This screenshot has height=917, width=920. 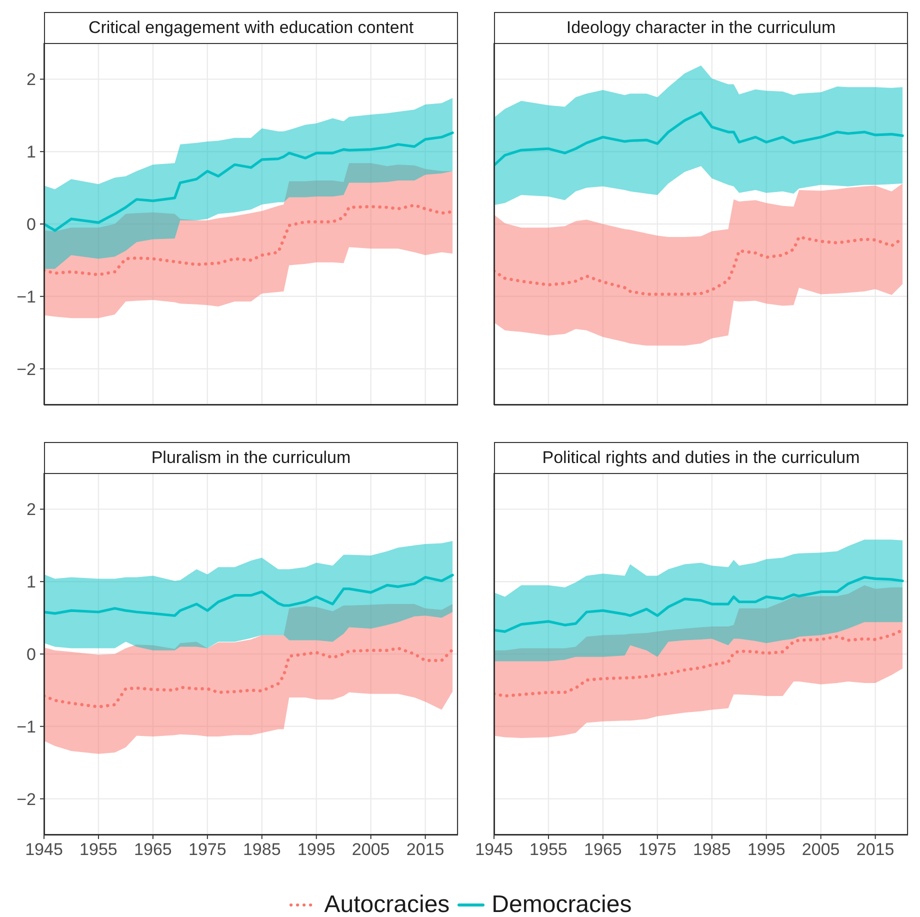 What do you see at coordinates (251, 458) in the screenshot?
I see `chart-title: Pluralism in the curriculum` at bounding box center [251, 458].